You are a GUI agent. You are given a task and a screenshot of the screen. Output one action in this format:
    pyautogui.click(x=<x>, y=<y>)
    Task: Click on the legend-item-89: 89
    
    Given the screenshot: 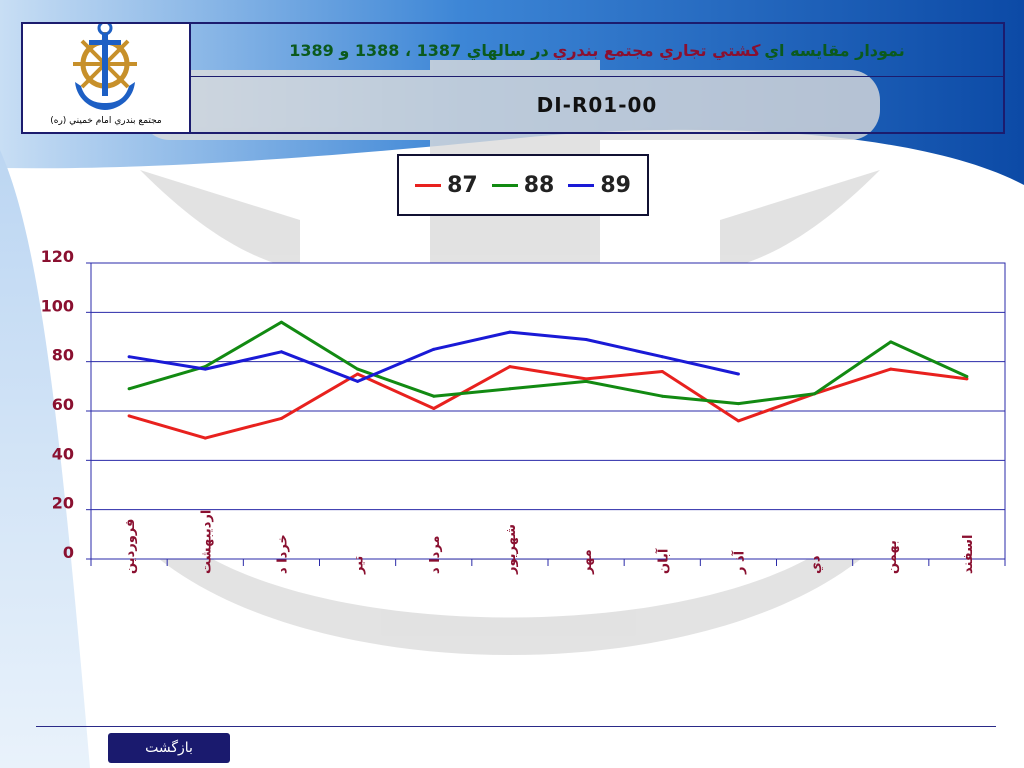 What is the action you would take?
    pyautogui.click(x=599, y=185)
    